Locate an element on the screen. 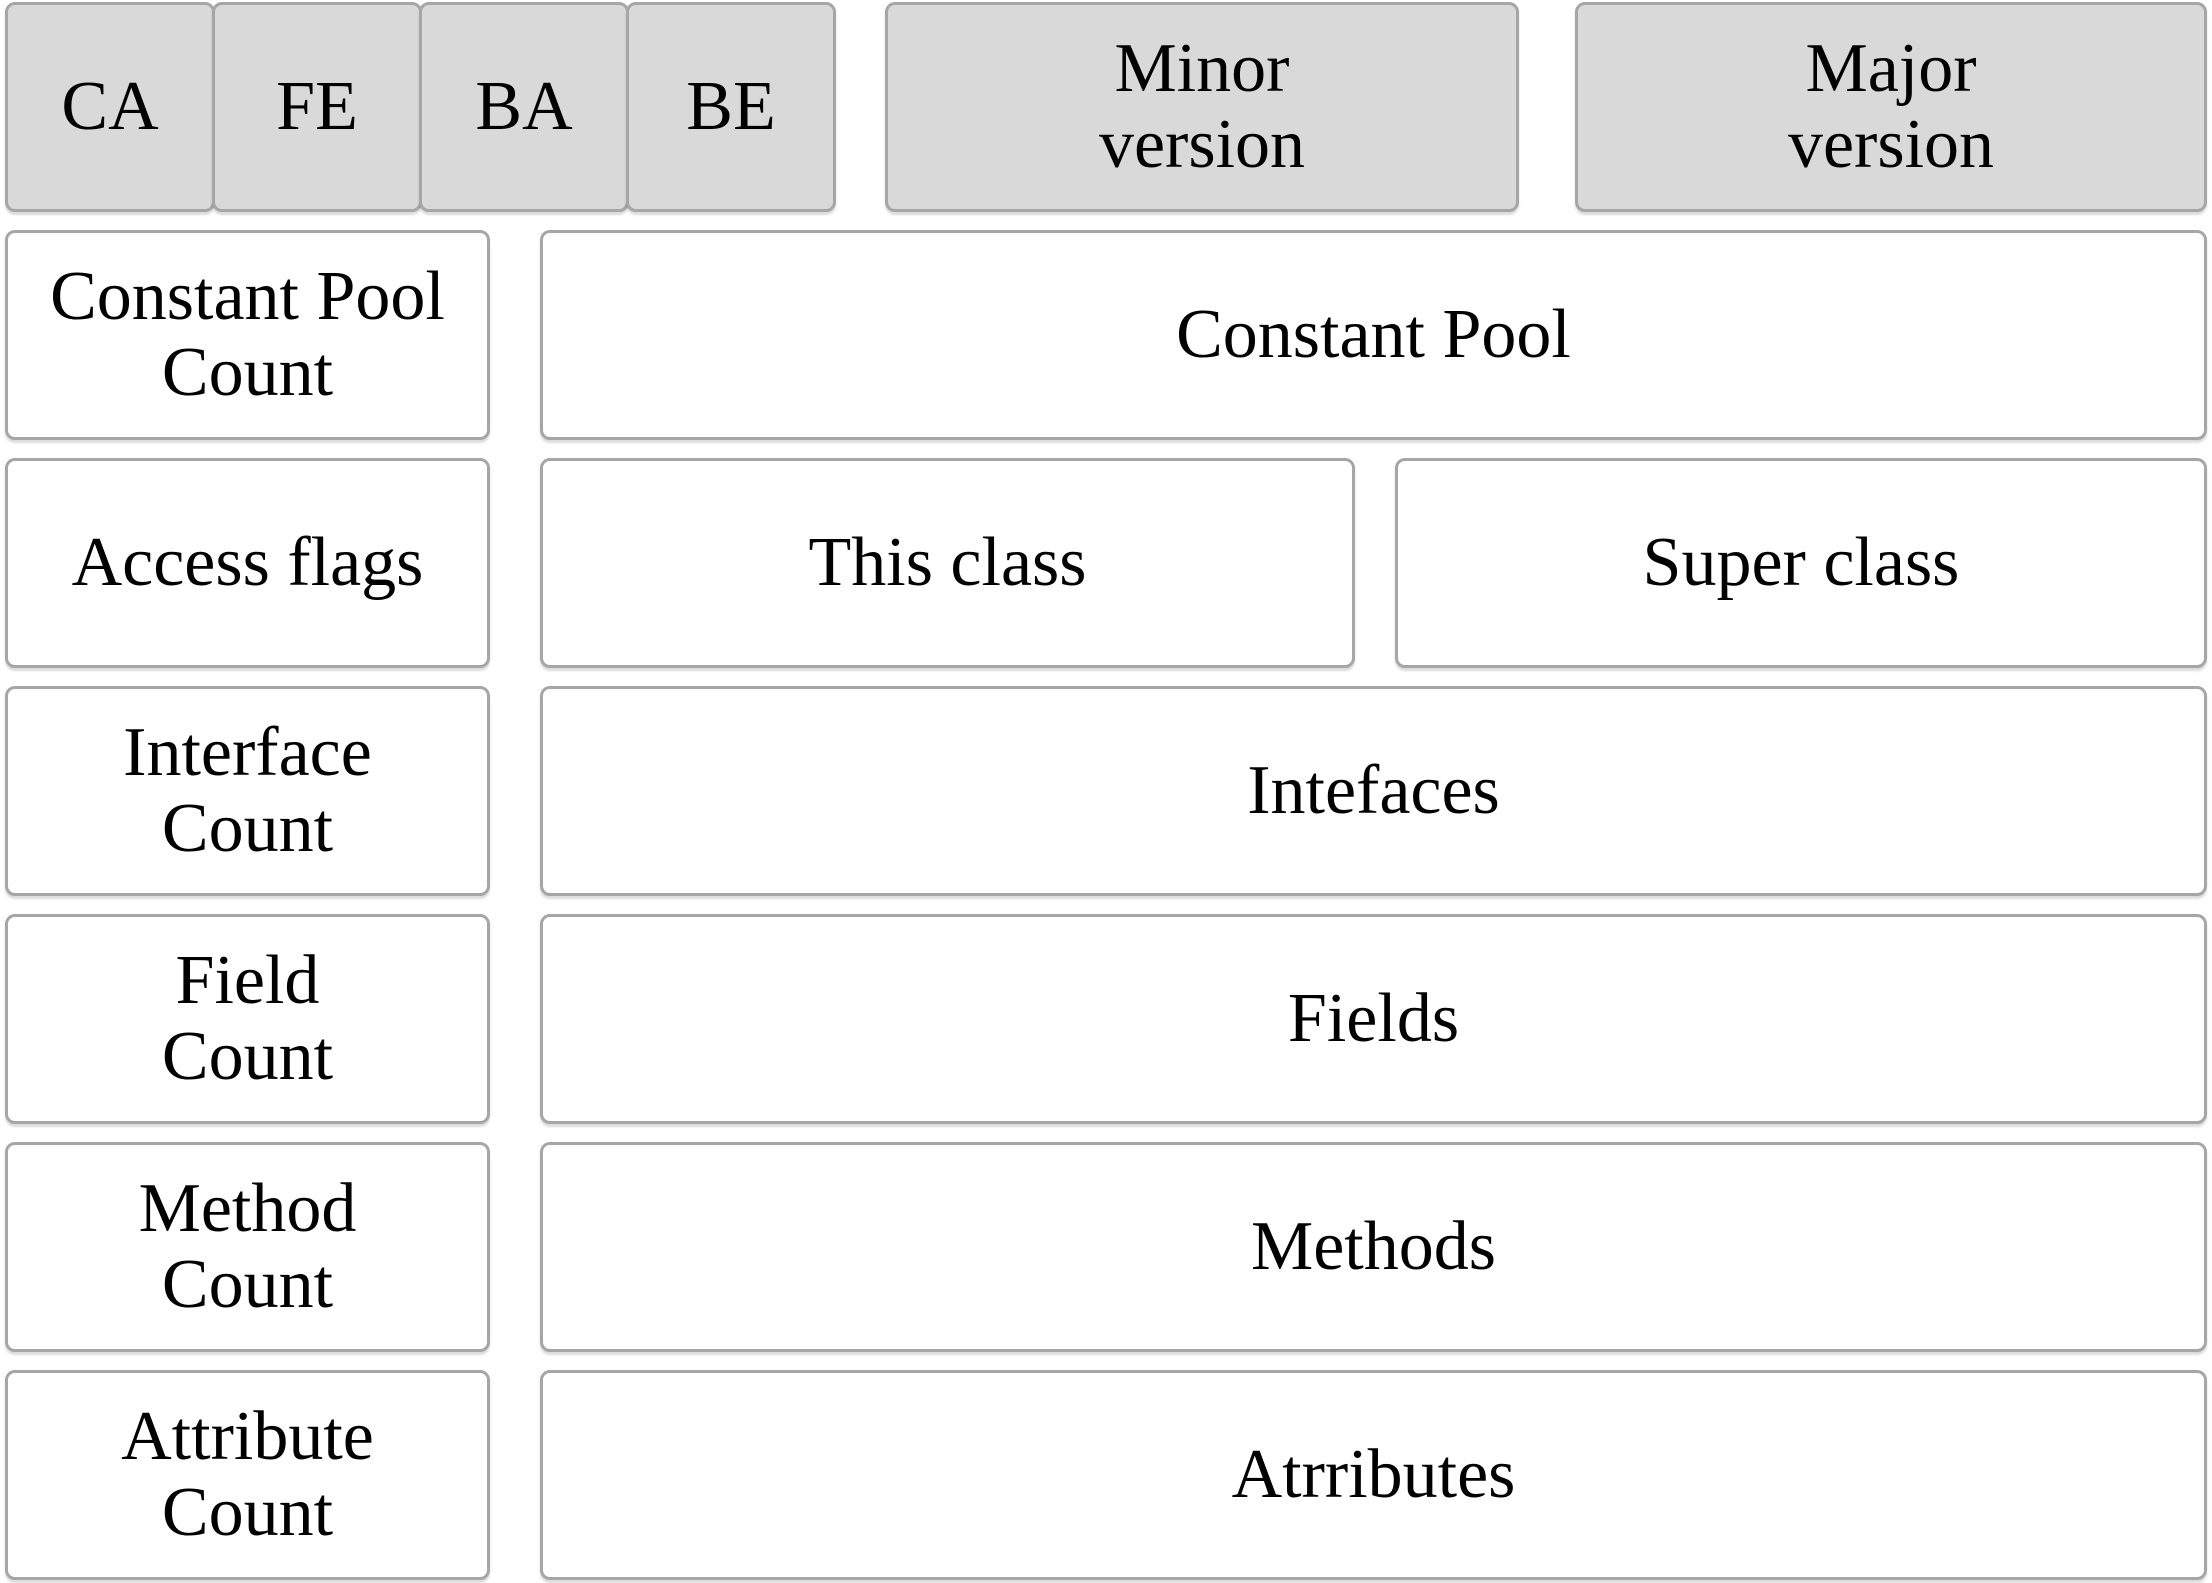 Image resolution: width=2212 pixels, height=1583 pixels. attributes-right-area: Atrributes is located at coordinates (1373, 1475).